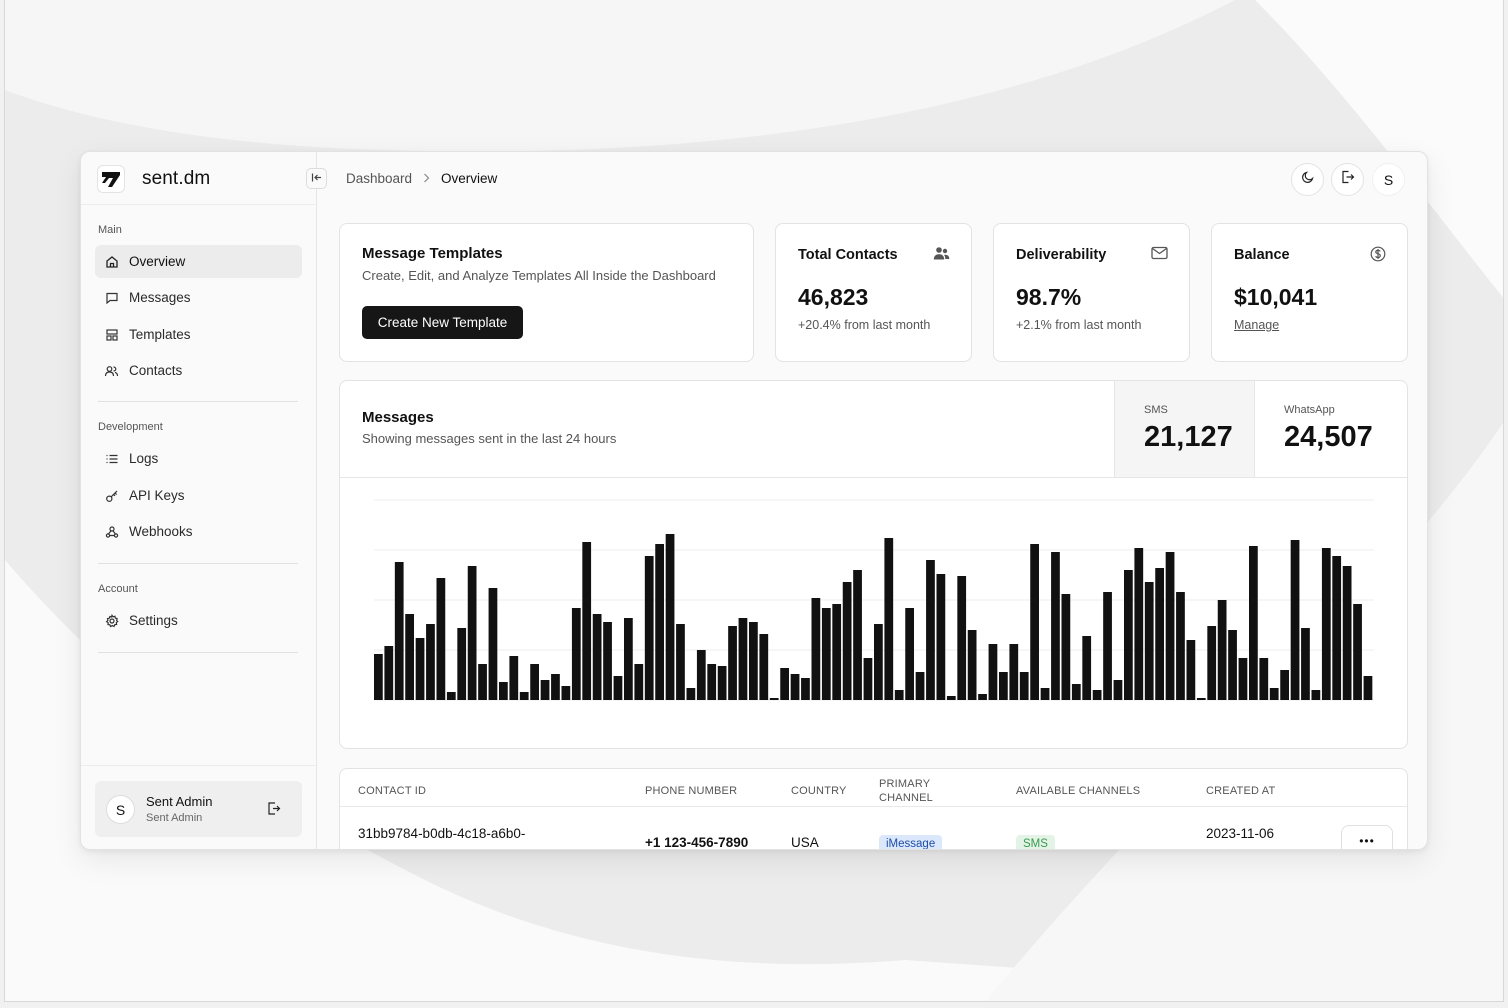 The height and width of the screenshot is (1008, 1508). I want to click on whatsapp-total-toggle: WhatsApp 24,507, so click(1330, 429).